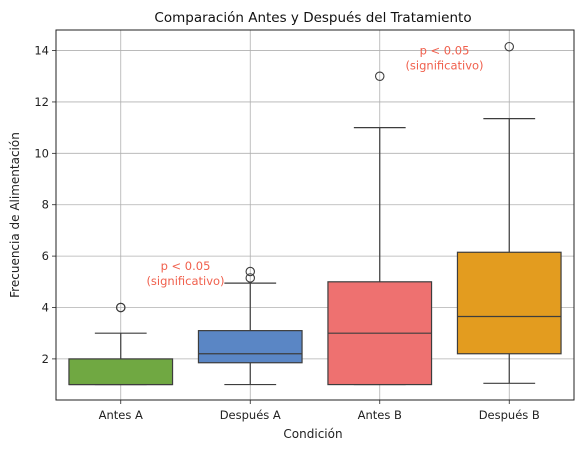 The width and height of the screenshot is (584, 450). I want to click on y-tick-label: 4, so click(45, 308).